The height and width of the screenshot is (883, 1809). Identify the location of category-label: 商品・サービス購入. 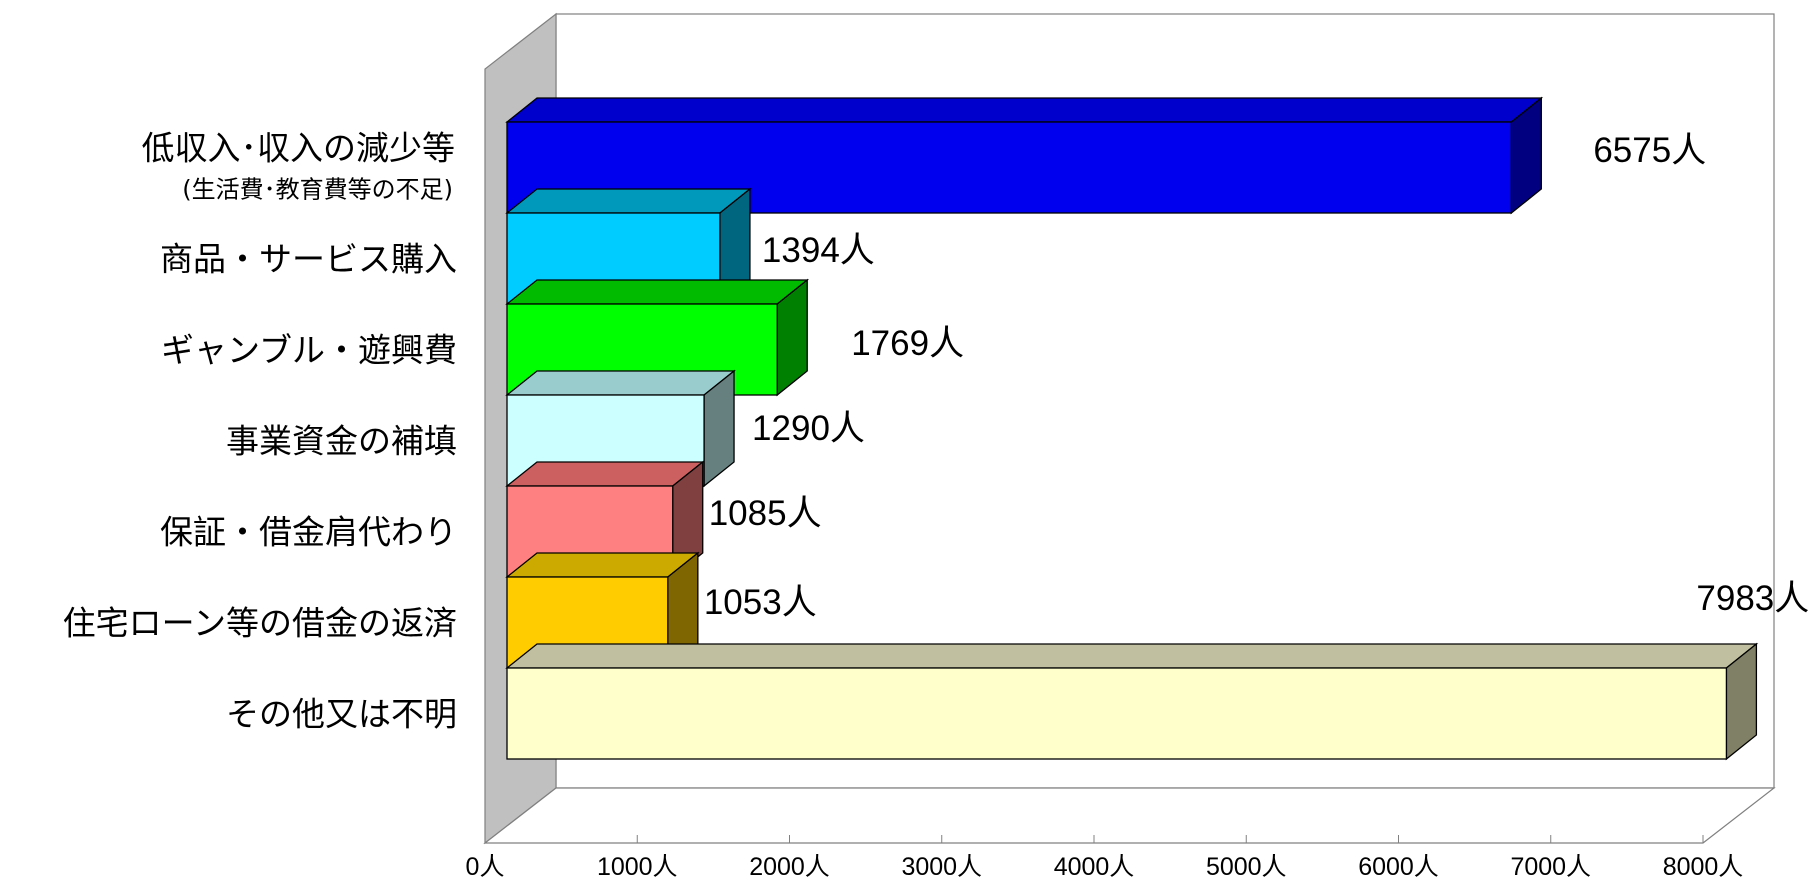
(308, 259).